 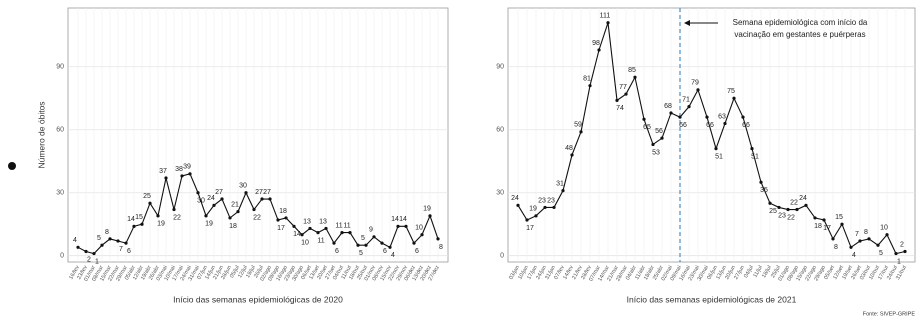 I want to click on x-tick-label: 11/jul, so click(x=758, y=272).